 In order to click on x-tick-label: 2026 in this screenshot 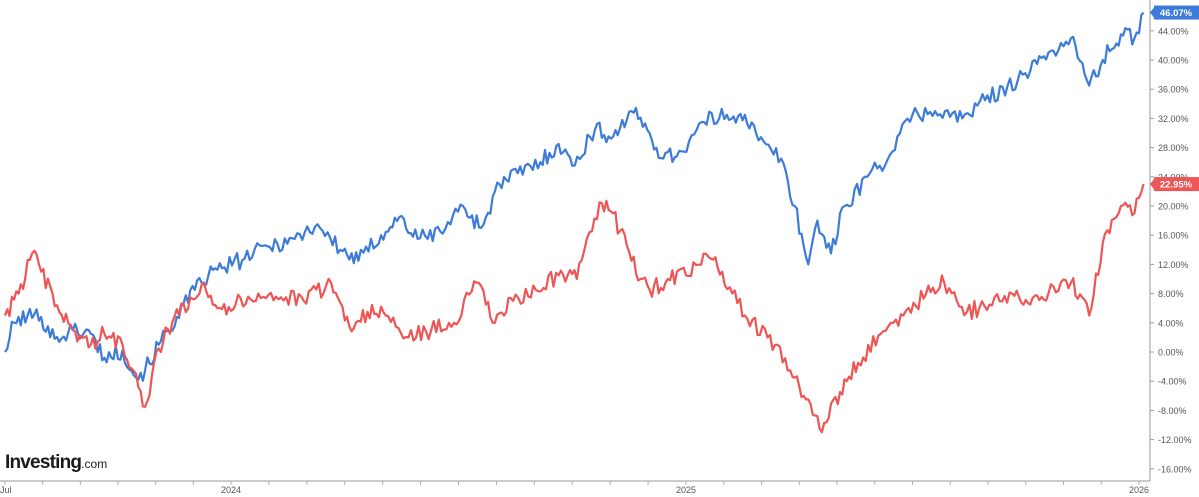, I will do `click(1139, 490)`.